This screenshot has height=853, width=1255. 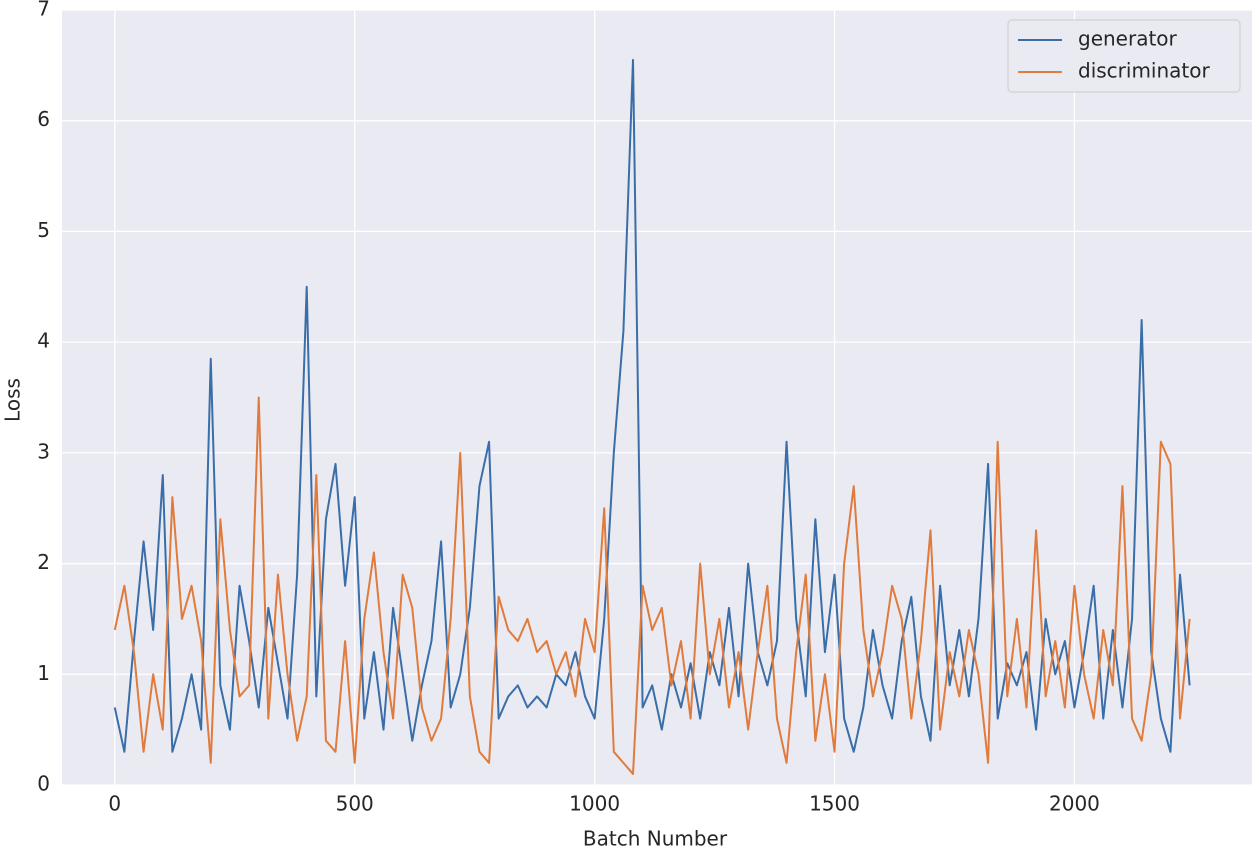 What do you see at coordinates (655, 839) in the screenshot?
I see `x-axis-label: Batch Number` at bounding box center [655, 839].